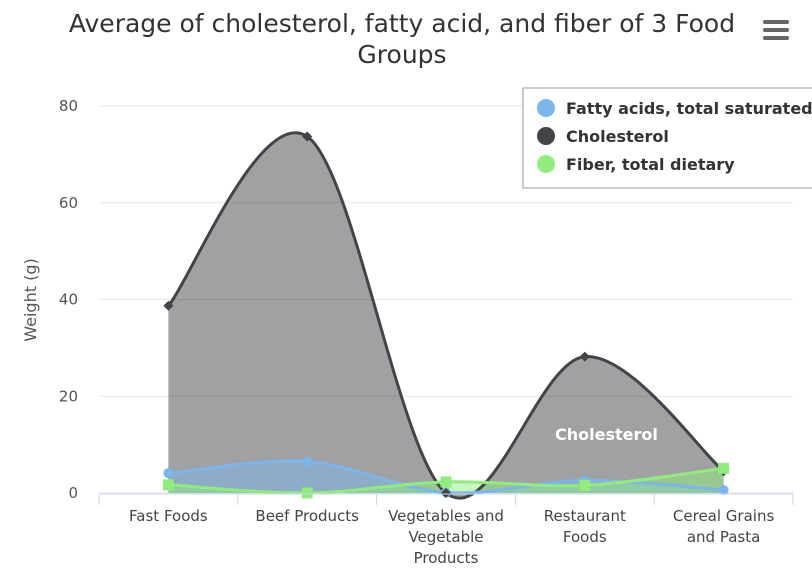 This screenshot has height=588, width=812. What do you see at coordinates (650, 164) in the screenshot?
I see `legend-item: Fiber, total dietary` at bounding box center [650, 164].